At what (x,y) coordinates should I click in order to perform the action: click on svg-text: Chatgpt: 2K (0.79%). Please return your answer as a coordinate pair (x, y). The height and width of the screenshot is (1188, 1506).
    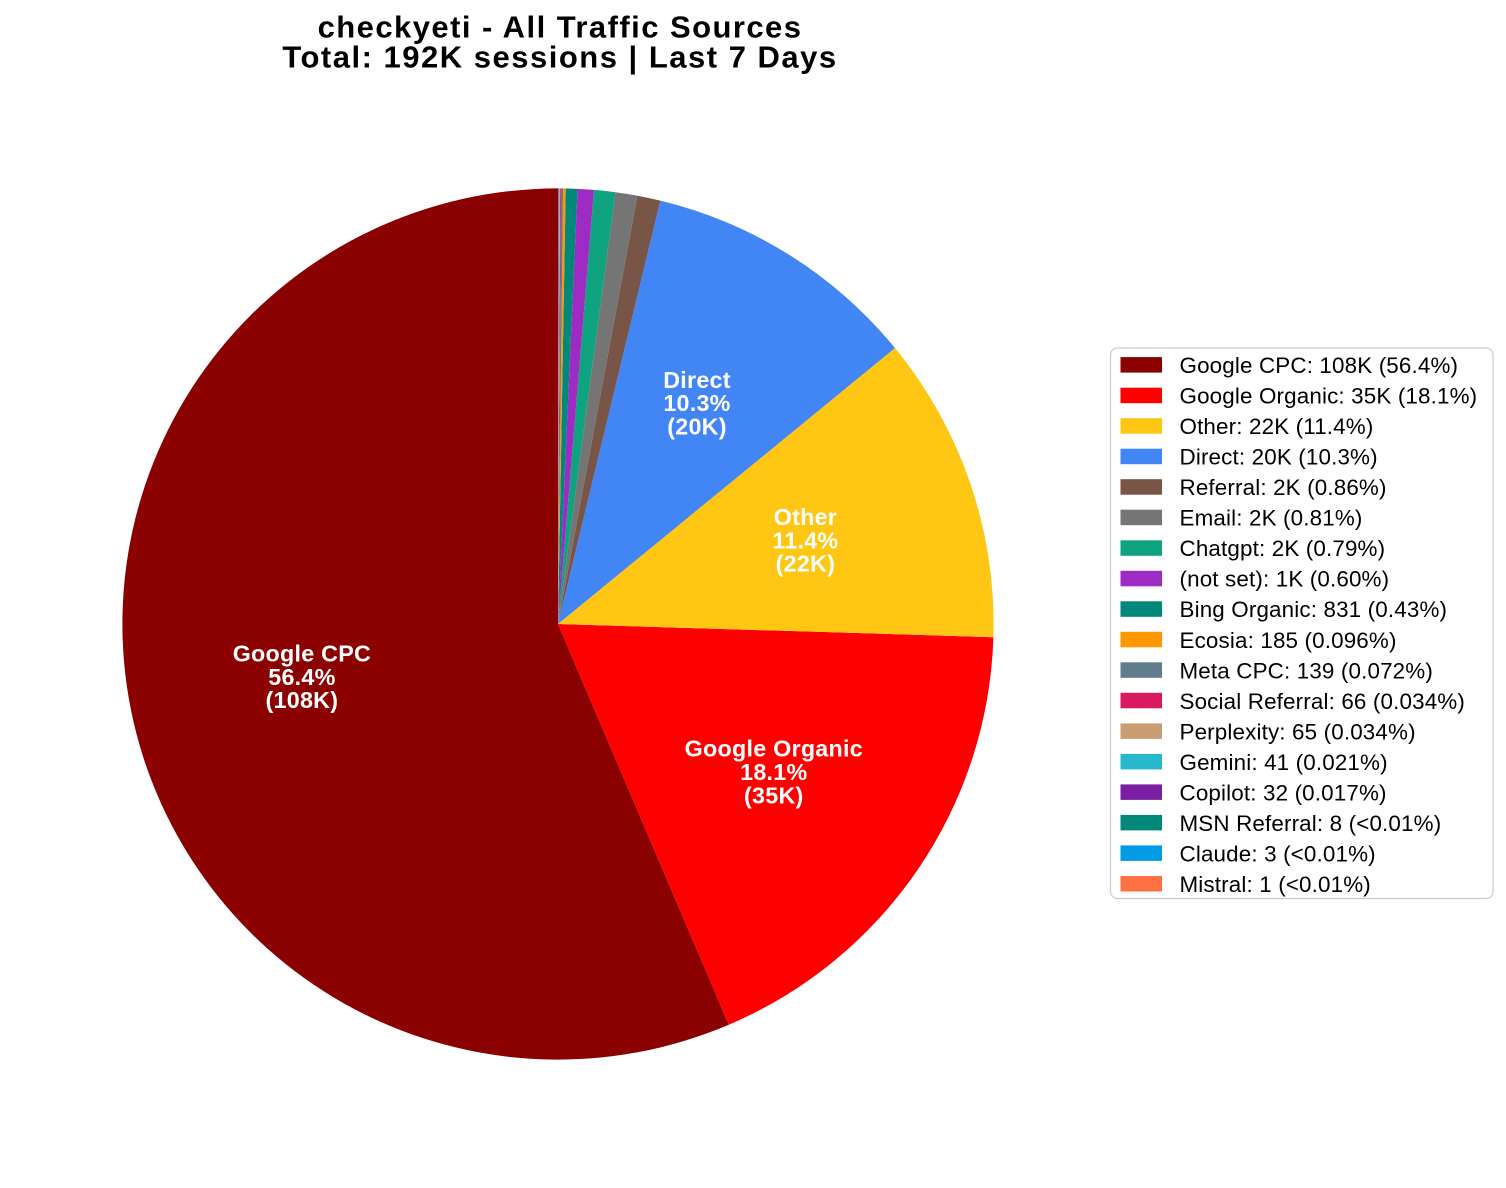
    Looking at the image, I should click on (1283, 548).